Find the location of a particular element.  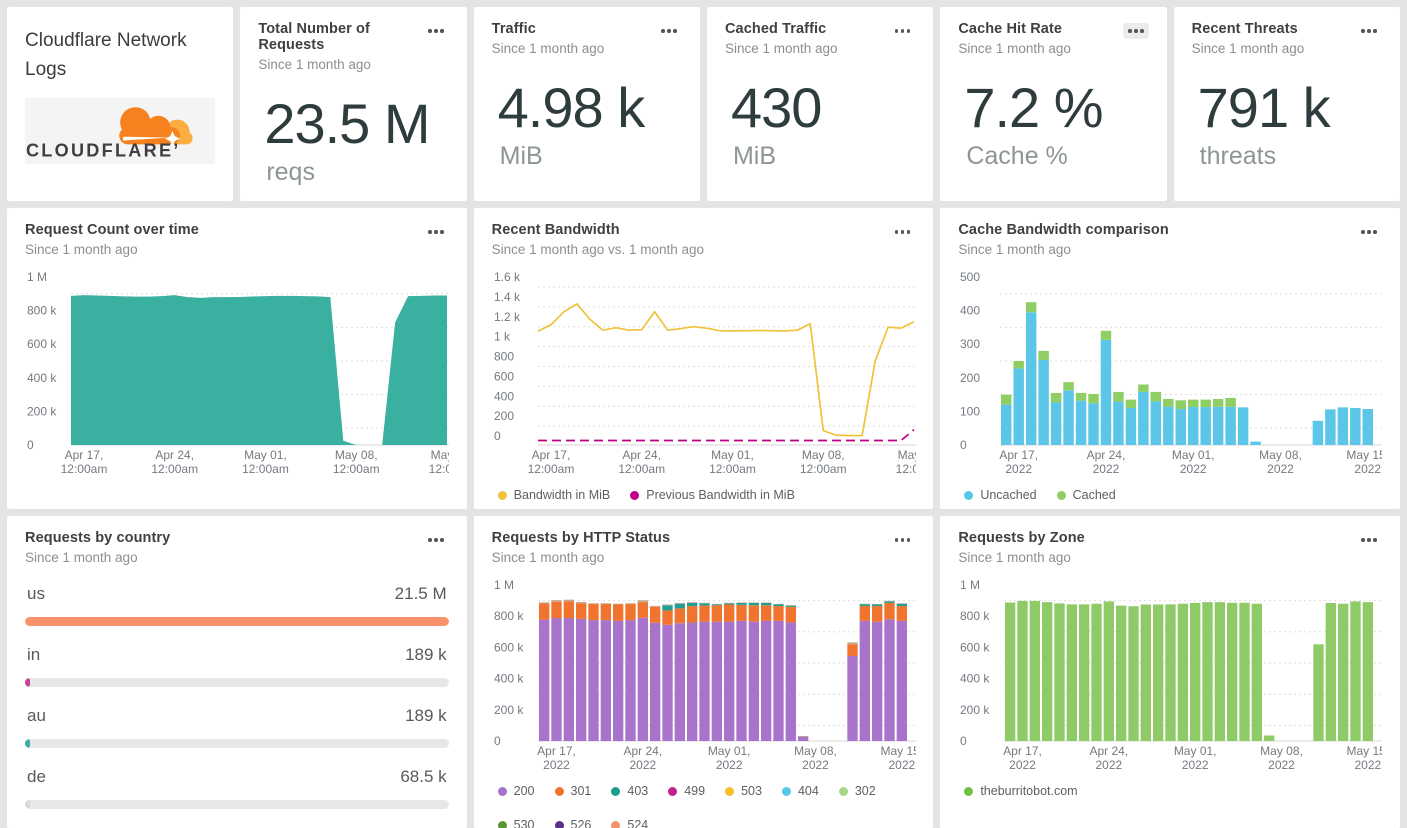

panel-title: Recent Threats is located at coordinates (1248, 29).